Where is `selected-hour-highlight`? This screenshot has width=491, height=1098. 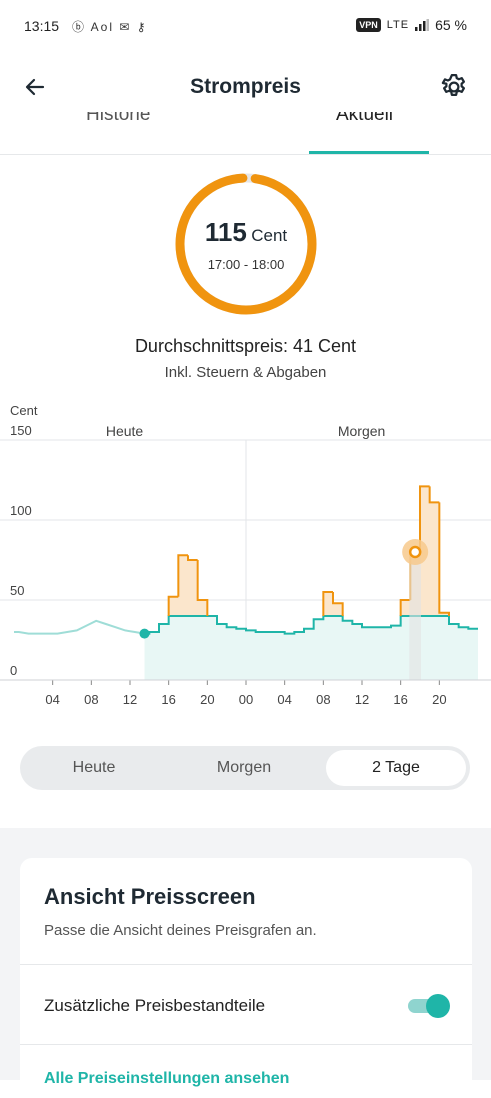
selected-hour-highlight is located at coordinates (415, 616).